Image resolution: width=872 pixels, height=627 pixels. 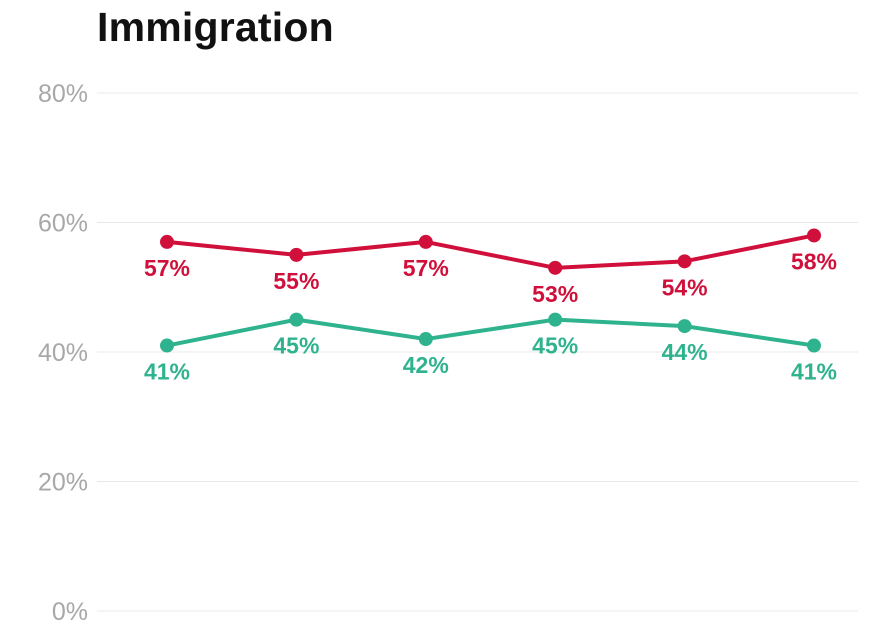 I want to click on y-tick-label: 40%, so click(x=63, y=353).